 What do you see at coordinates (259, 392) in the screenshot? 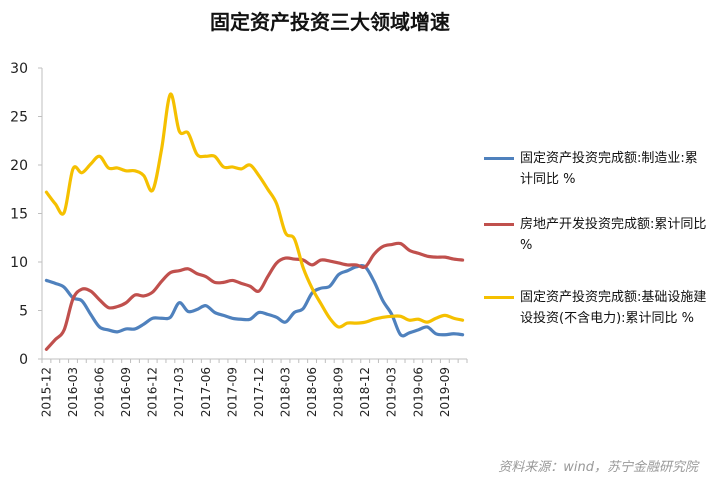
I see `x-tick-label: 2017-12` at bounding box center [259, 392].